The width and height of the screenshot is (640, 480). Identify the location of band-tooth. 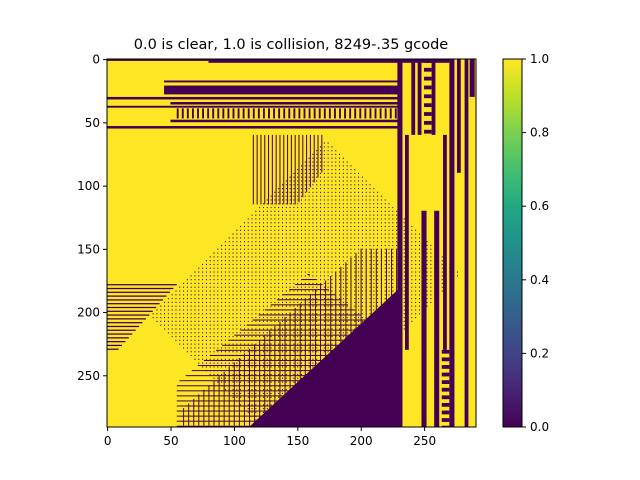
(380, 113).